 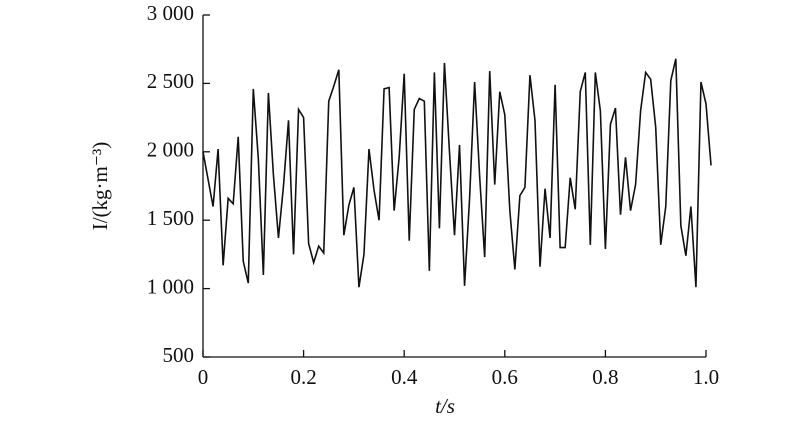 I want to click on y-tick-label: 500, so click(x=179, y=355).